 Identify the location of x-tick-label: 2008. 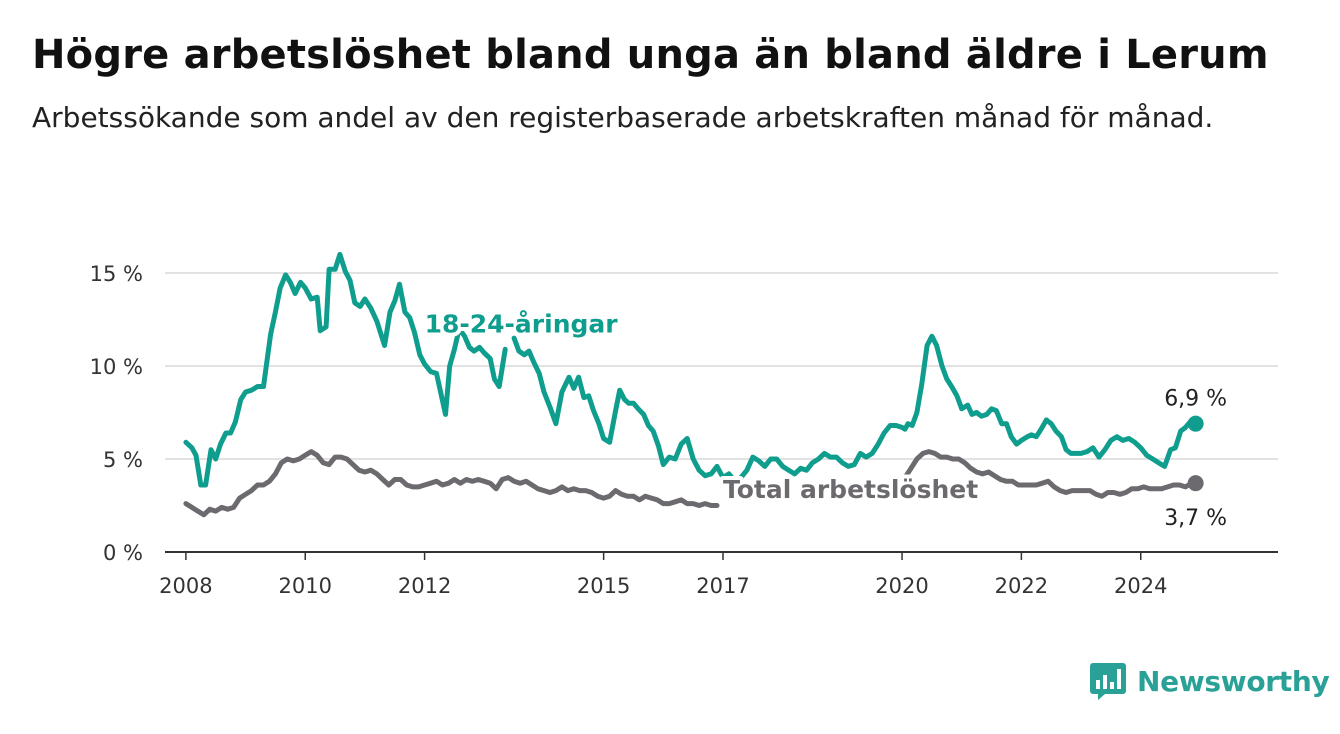
(185, 586).